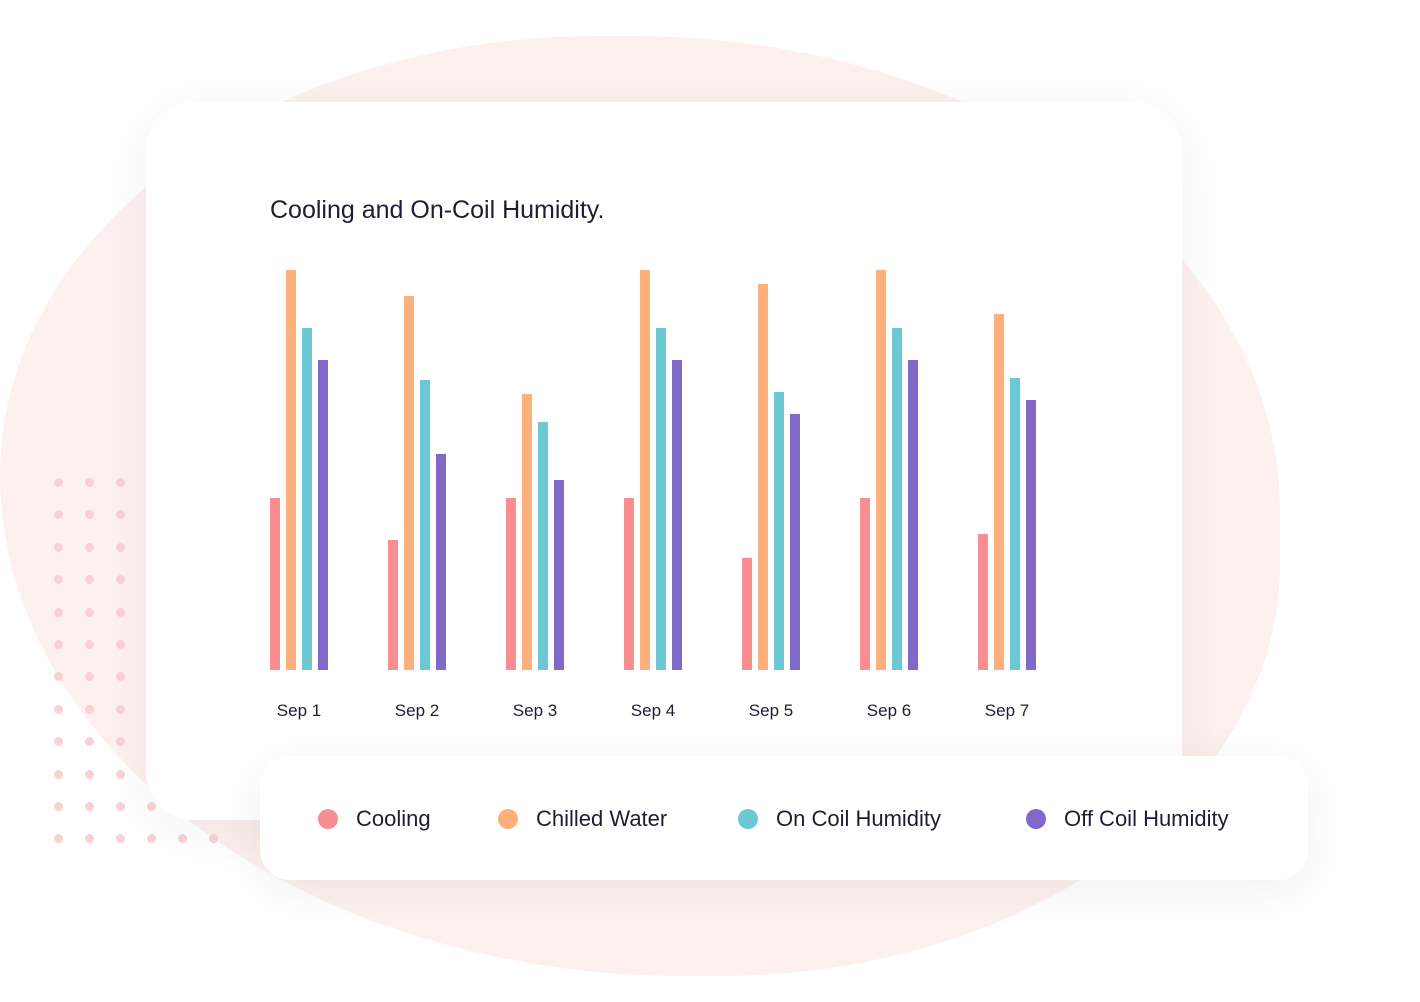  Describe the element at coordinates (535, 557) in the screenshot. I see `bar-group: Sep 3` at that location.